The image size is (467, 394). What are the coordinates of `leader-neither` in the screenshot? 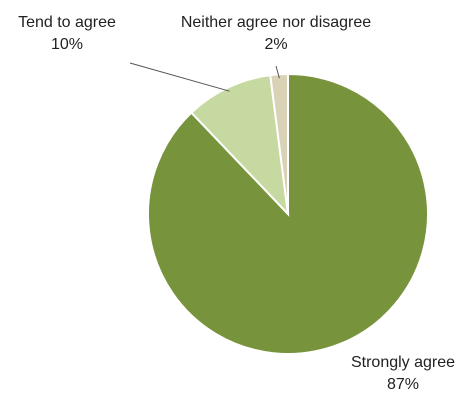 It's located at (277, 72).